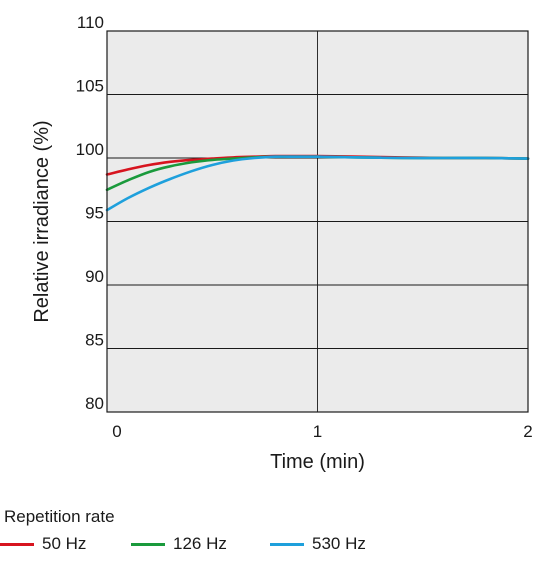  I want to click on y-tick-label: 85, so click(94, 340).